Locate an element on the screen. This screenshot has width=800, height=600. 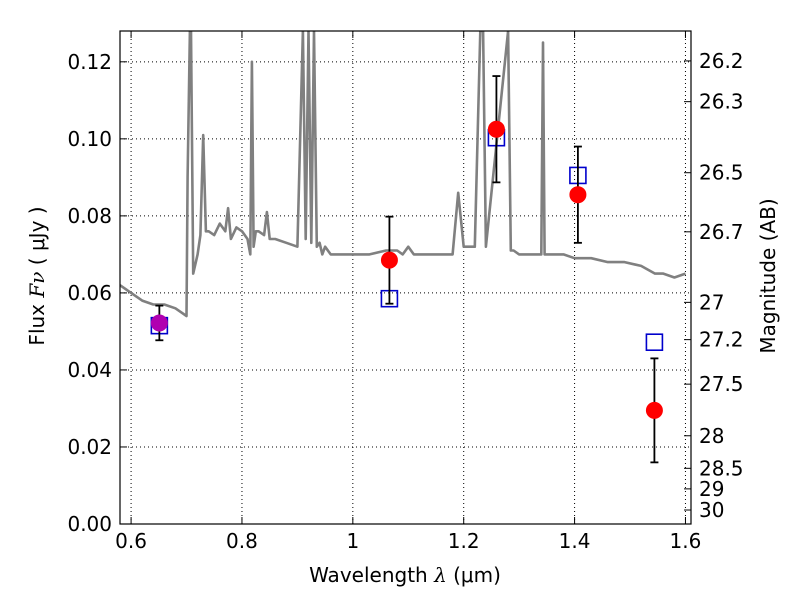
y-tick-label: 0.12 is located at coordinates (89, 62).